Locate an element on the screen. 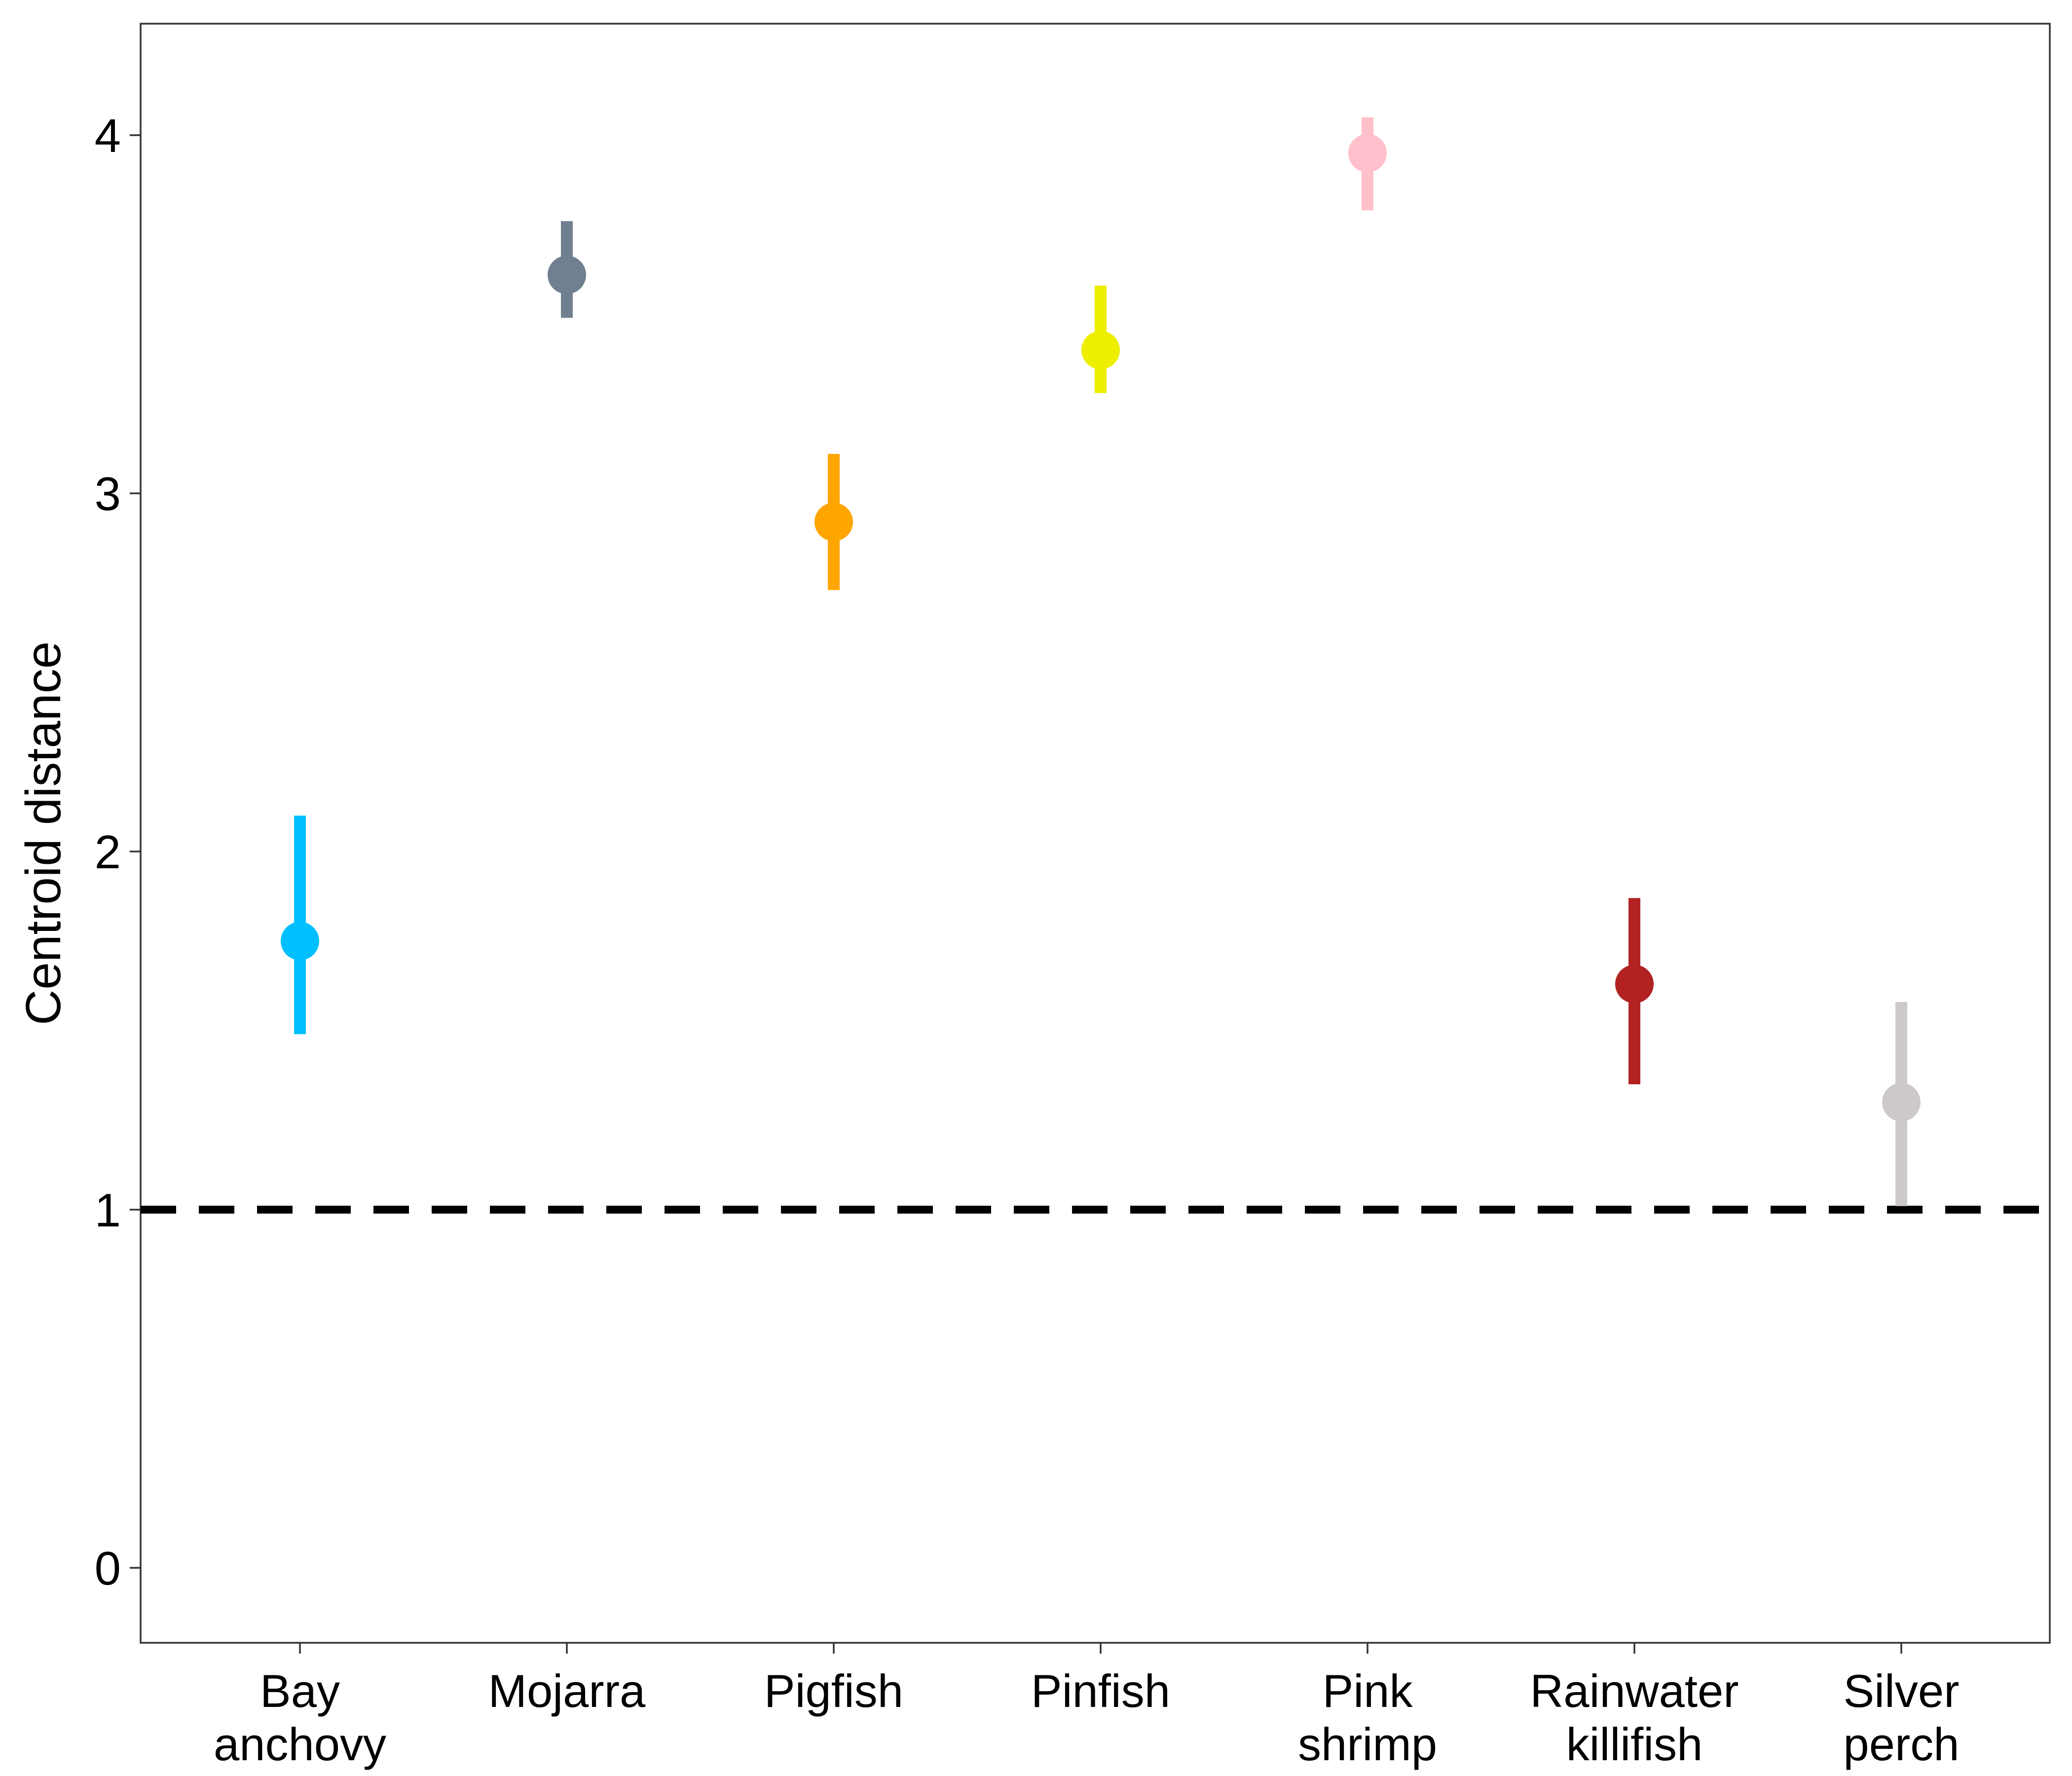 The image size is (2072, 1776). x-tick-label: Rainwater killifish is located at coordinates (1635, 1718).